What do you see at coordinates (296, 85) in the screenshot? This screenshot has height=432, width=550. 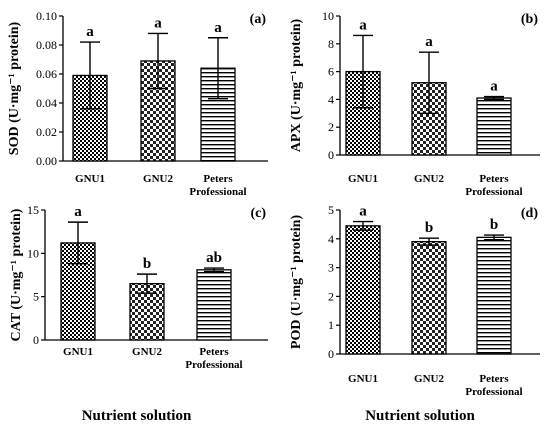 I see `y-axis-label: APX (U·mg⁻¹ protein)` at bounding box center [296, 85].